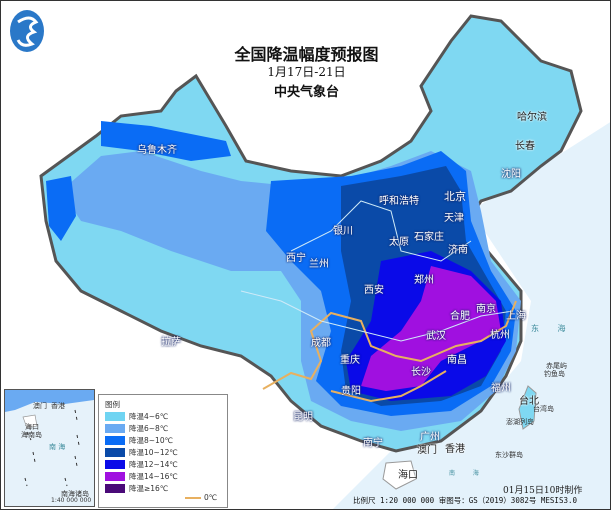  Describe the element at coordinates (149, 488) in the screenshot. I see `legend-label: 降温≥16℃` at that location.